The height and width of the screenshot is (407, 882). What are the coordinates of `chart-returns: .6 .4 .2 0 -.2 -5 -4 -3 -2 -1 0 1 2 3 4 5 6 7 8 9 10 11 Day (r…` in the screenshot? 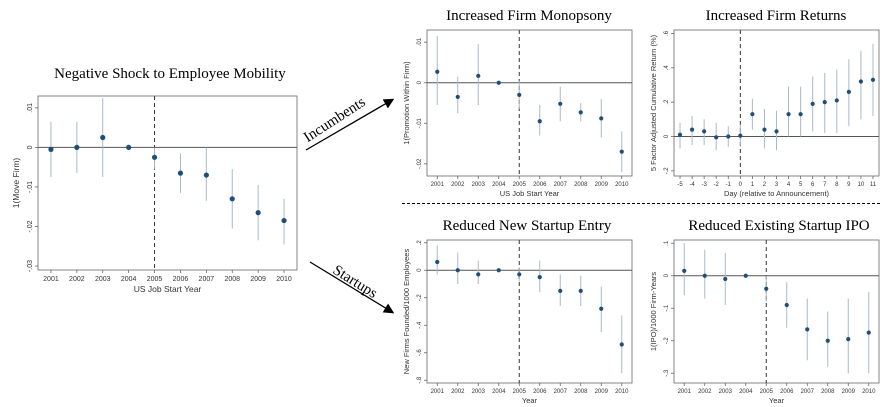 It's located at (764, 113).